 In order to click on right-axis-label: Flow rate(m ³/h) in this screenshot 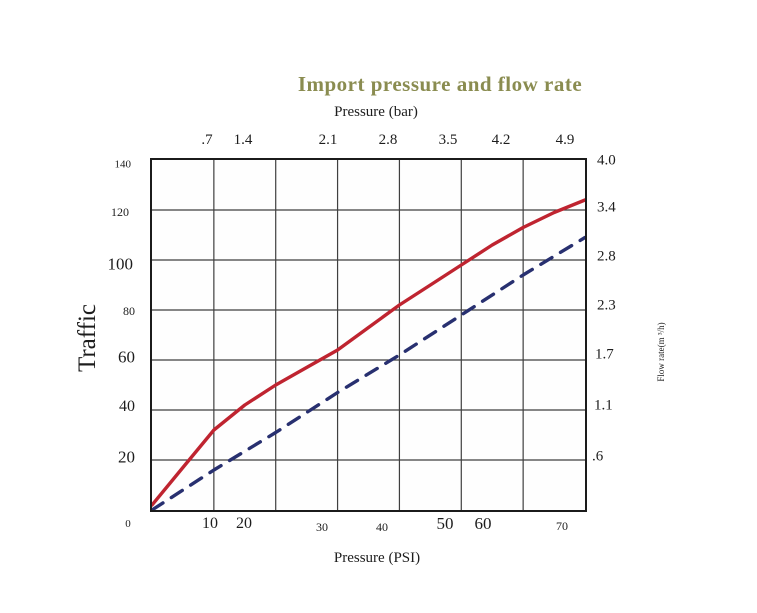, I will do `click(661, 352)`.